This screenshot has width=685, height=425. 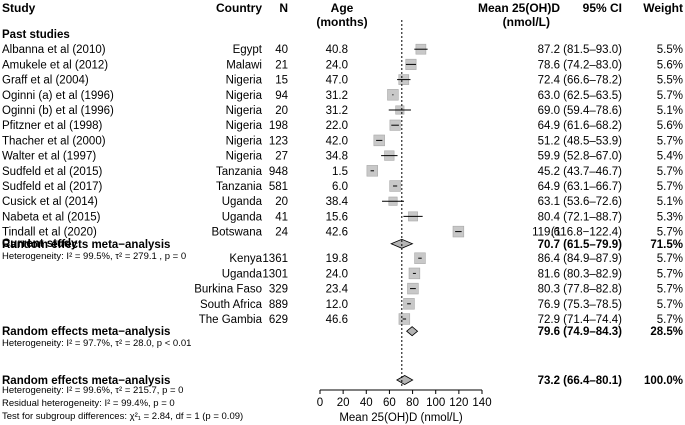 What do you see at coordinates (670, 217) in the screenshot?
I see `study-weight: 5.3%` at bounding box center [670, 217].